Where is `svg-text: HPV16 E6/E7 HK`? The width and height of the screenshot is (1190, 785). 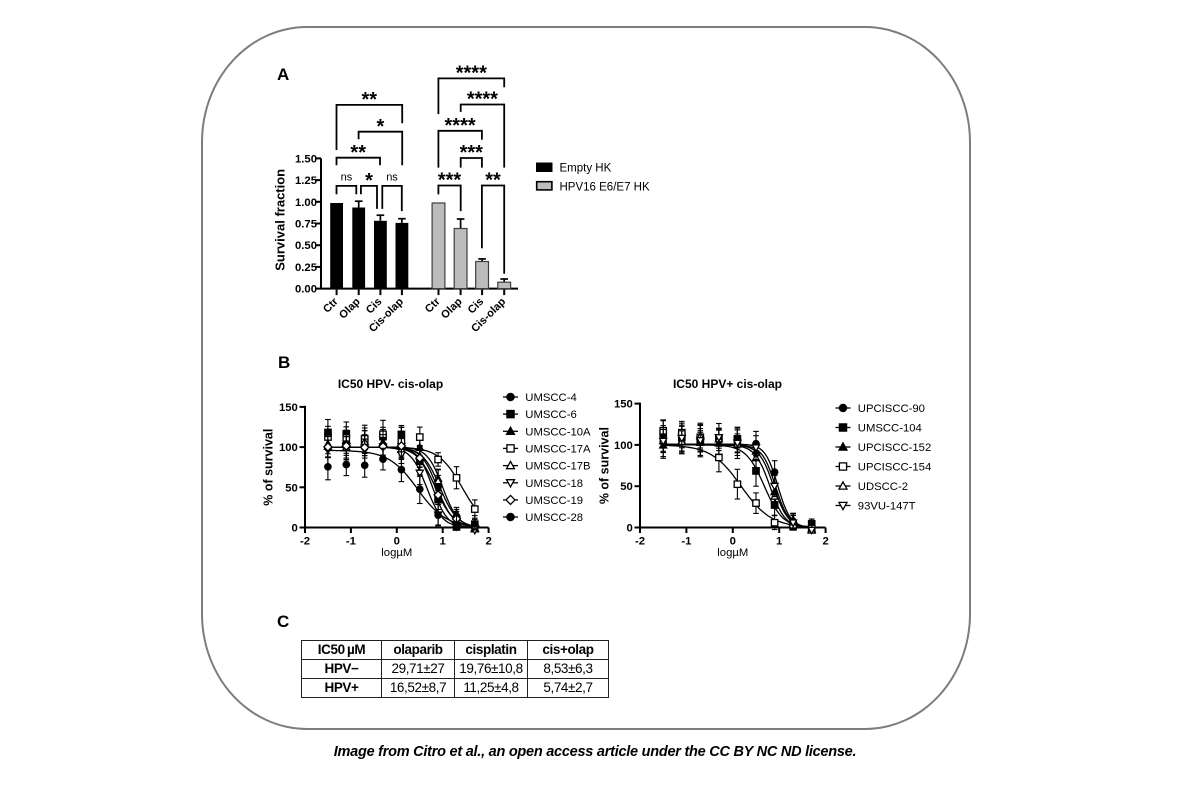
svg-text: HPV16 E6/E7 HK is located at coordinates (605, 188).